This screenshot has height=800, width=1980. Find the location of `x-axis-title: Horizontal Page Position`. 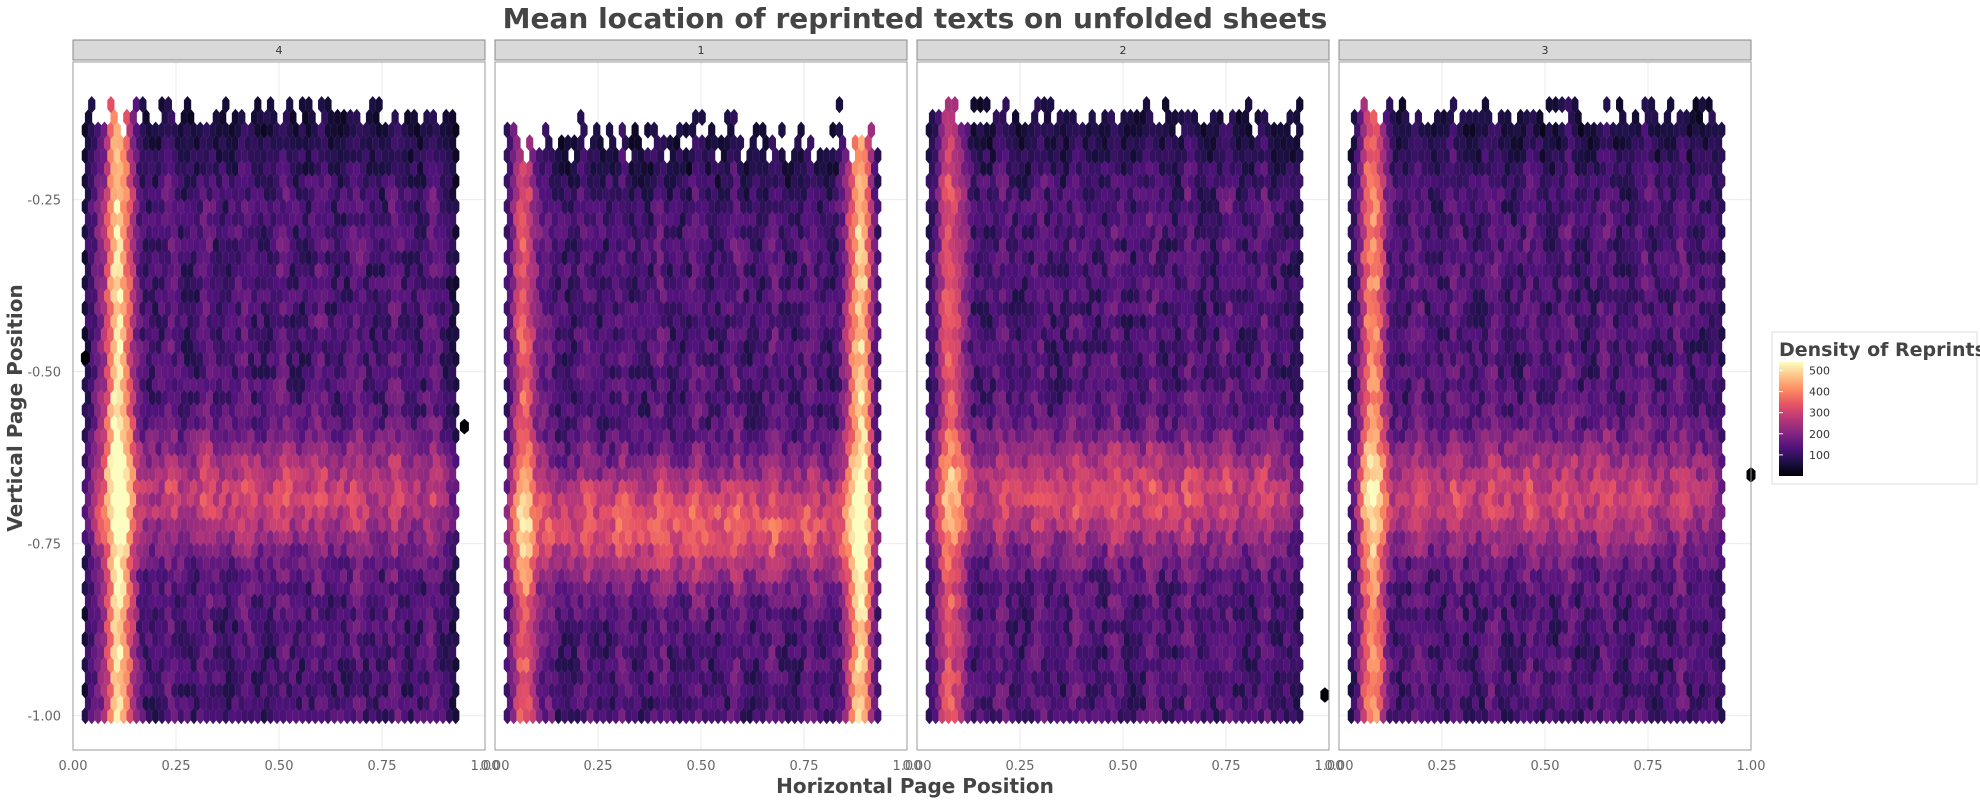

x-axis-title: Horizontal Page Position is located at coordinates (915, 786).